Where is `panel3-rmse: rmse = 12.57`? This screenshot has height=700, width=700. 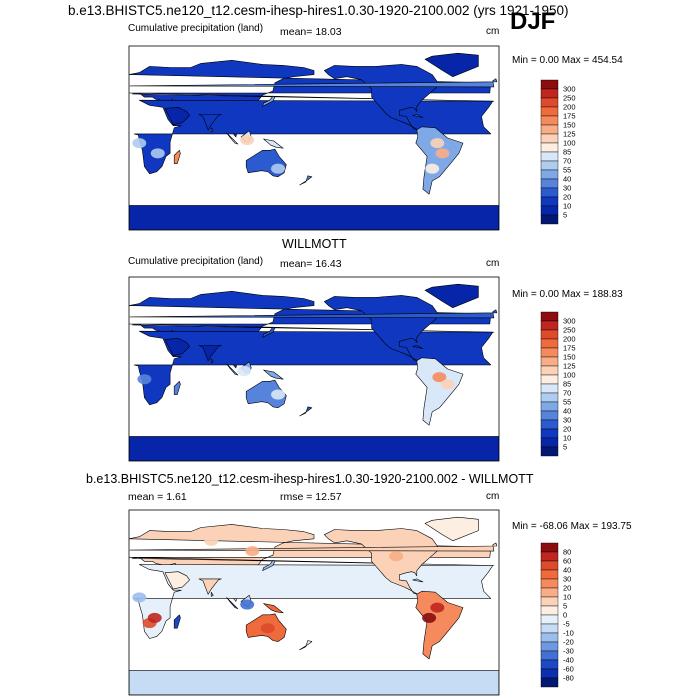 panel3-rmse: rmse = 12.57 is located at coordinates (311, 497).